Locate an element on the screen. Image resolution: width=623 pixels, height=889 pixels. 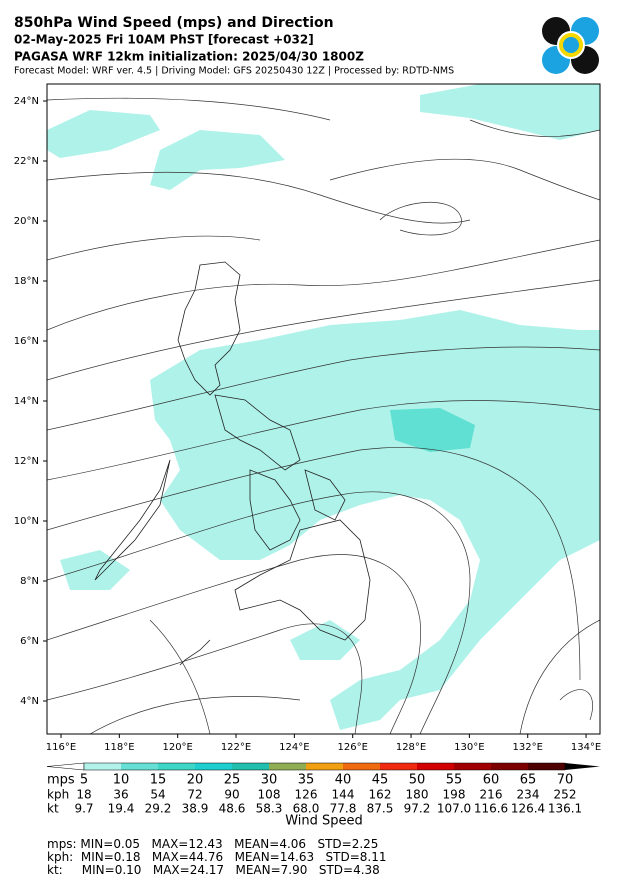
lon-label: 118°E is located at coordinates (119, 747).